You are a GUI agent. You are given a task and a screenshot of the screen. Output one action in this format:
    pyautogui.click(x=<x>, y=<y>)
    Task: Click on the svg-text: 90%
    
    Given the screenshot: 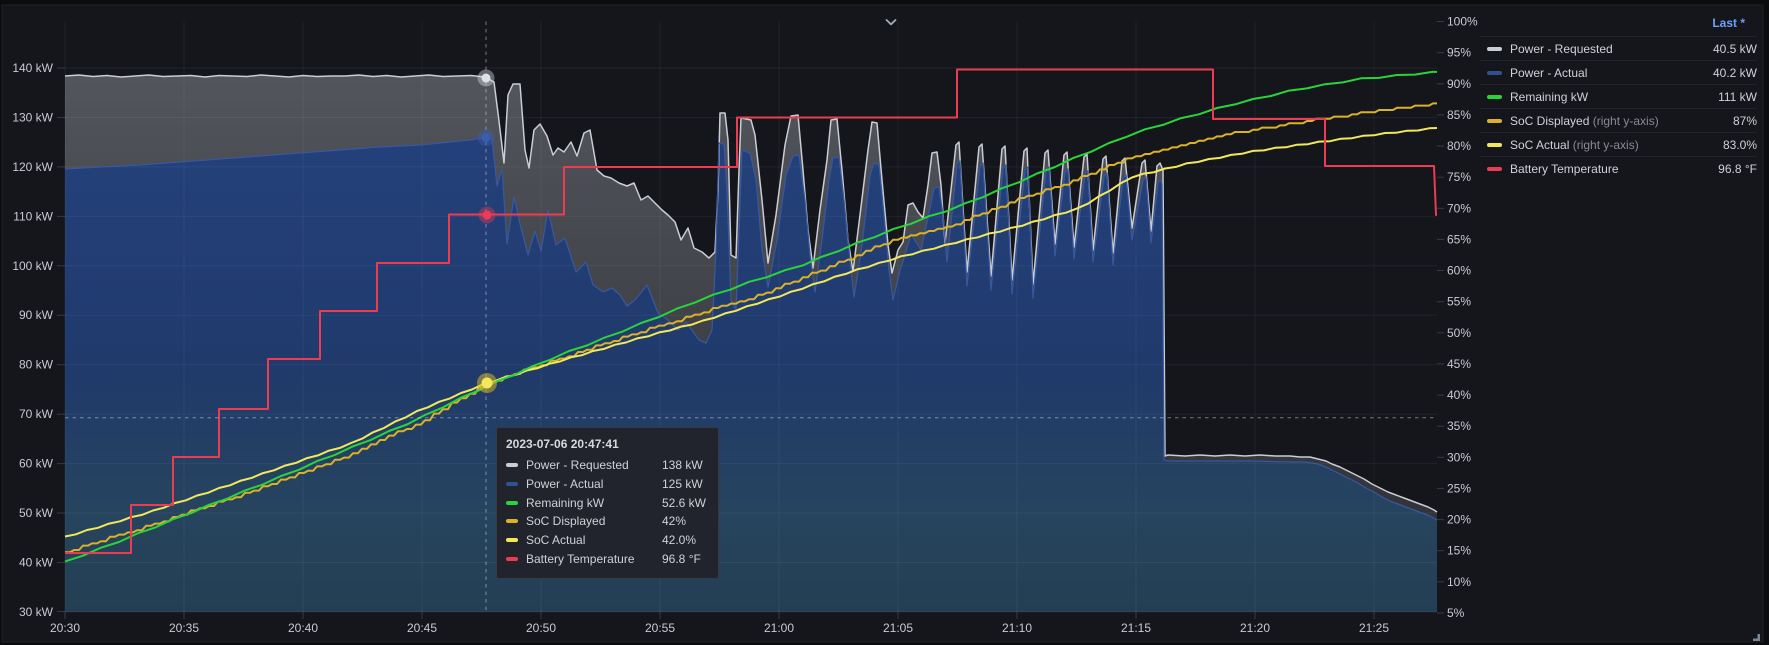 What is the action you would take?
    pyautogui.click(x=1459, y=84)
    